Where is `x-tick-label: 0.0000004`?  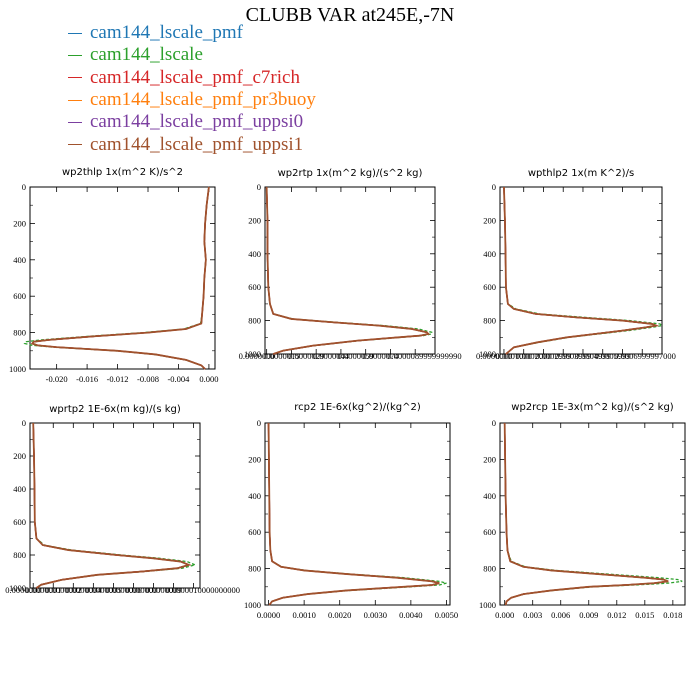 x-tick-label: 0.0000004 is located at coordinates (83, 590).